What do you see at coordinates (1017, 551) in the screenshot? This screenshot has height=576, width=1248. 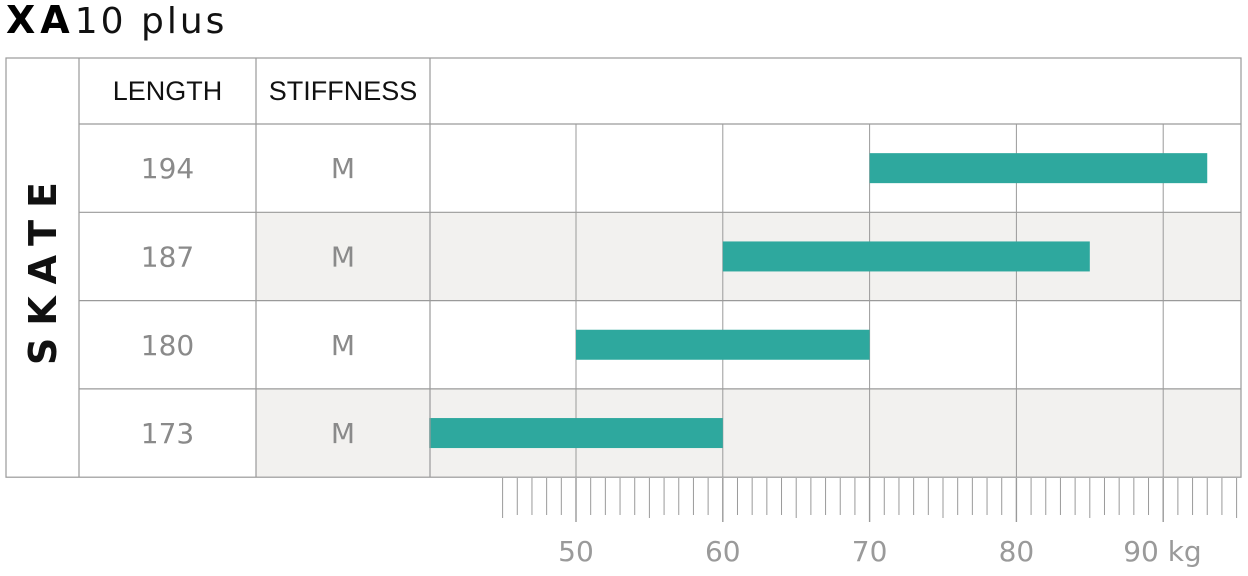 I see `x-tick-label: 80` at bounding box center [1017, 551].